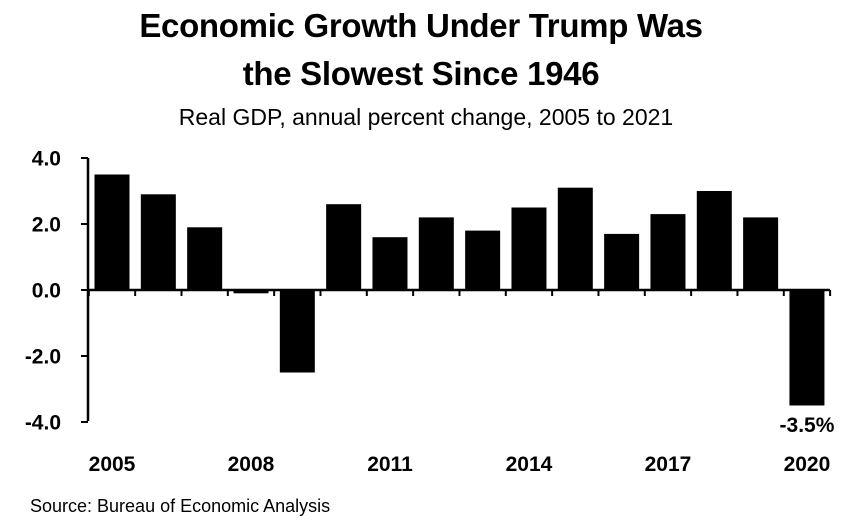  Describe the element at coordinates (46, 225) in the screenshot. I see `y-tick-label: 2.0` at that location.